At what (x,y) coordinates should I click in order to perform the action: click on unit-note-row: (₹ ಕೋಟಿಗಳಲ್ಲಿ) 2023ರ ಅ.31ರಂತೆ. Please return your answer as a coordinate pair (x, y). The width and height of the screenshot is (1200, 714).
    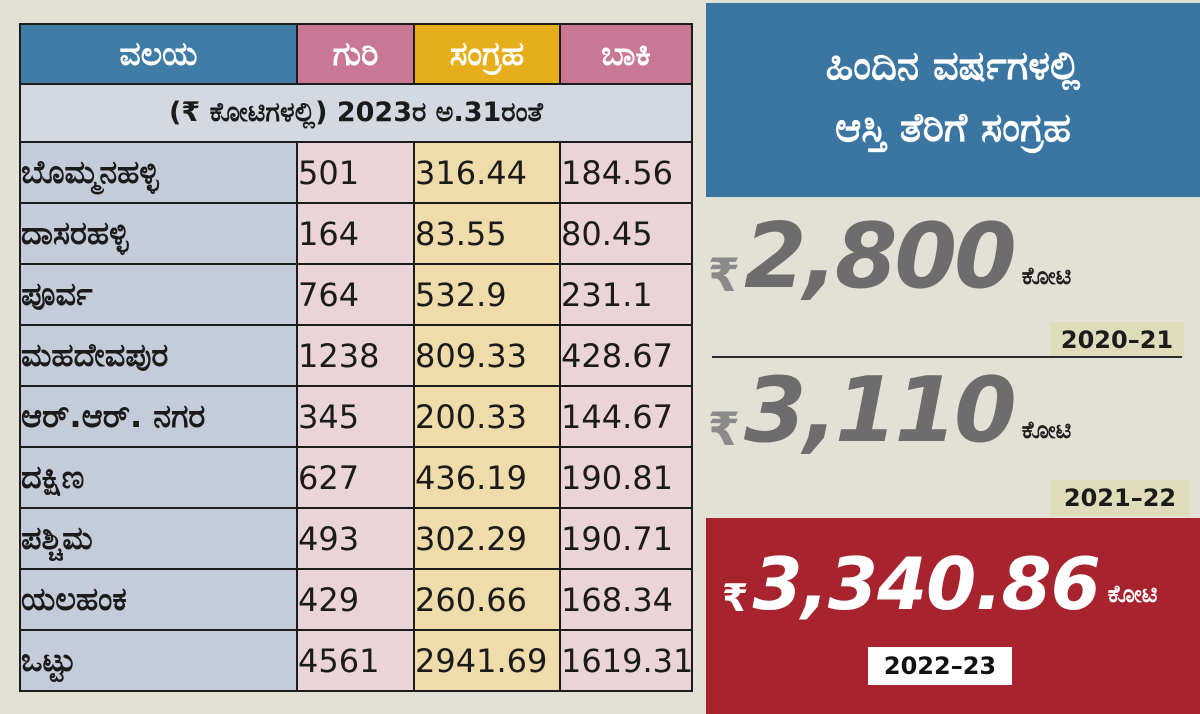
    Looking at the image, I should click on (356, 113).